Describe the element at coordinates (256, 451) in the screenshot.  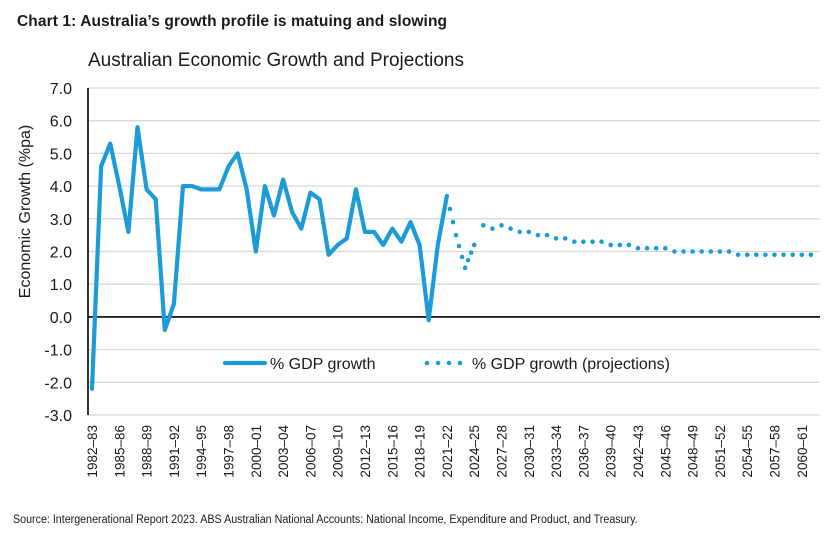
I see `x-tick-label: 2000–01` at that location.